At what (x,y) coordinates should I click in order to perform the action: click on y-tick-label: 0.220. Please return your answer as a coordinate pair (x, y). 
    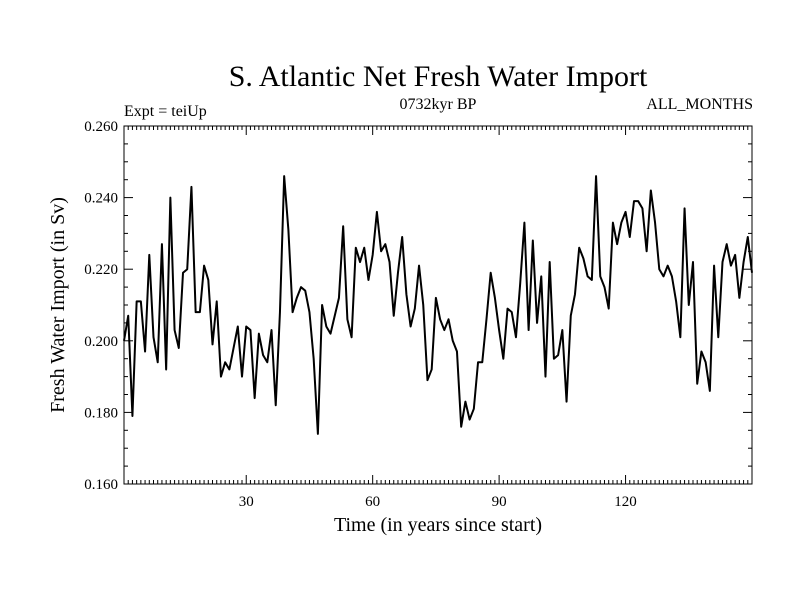
    Looking at the image, I should click on (101, 270).